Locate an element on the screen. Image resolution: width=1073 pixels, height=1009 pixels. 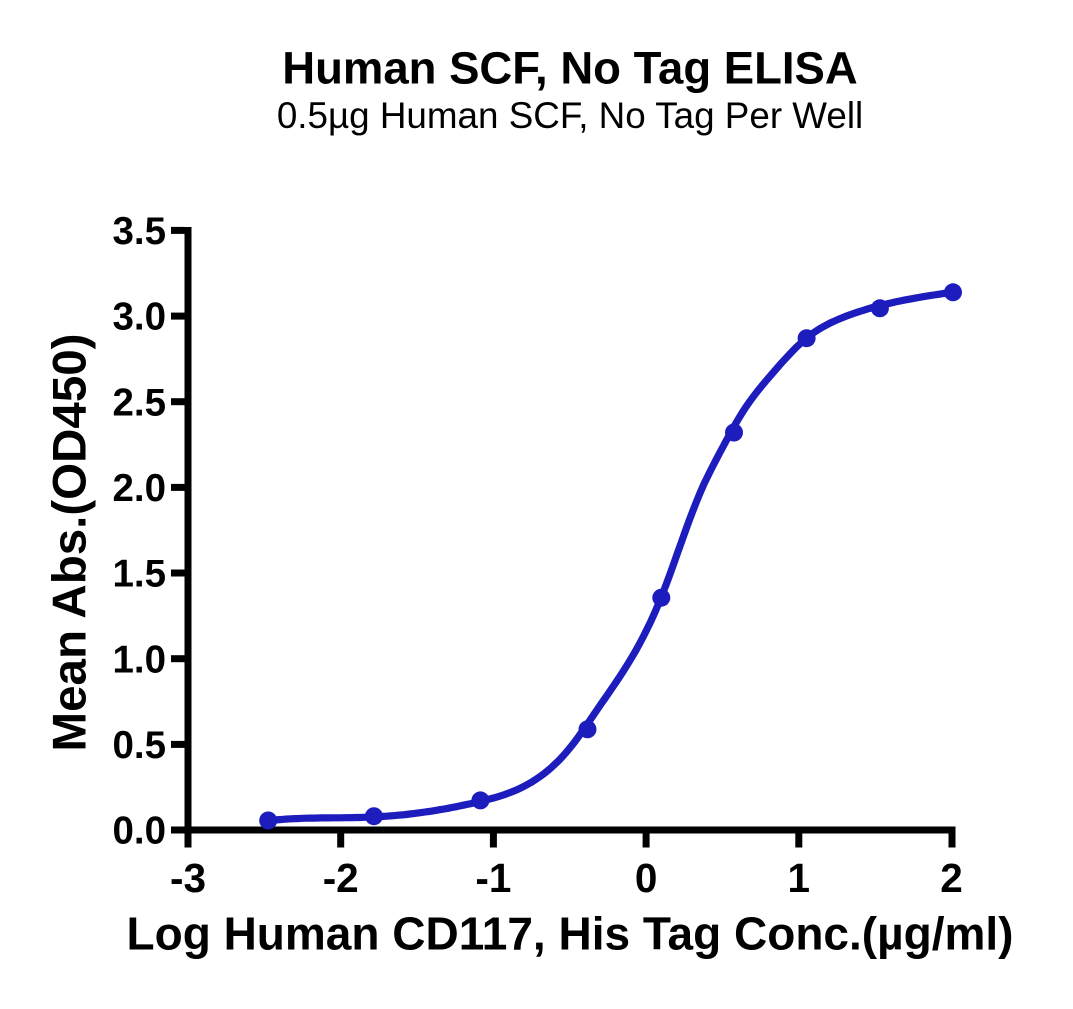
svg-text:0.5µg Human SCF, No Tag Per We: 0.5µg Human SCF, No Tag Per Well is located at coordinates (570, 115).